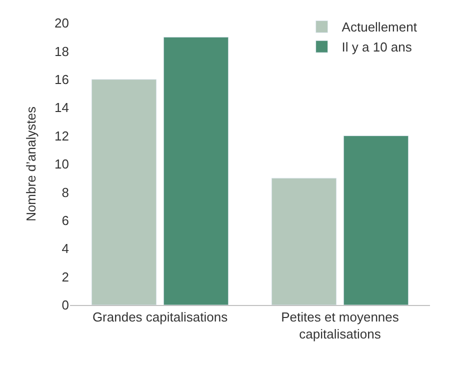  What do you see at coordinates (61, 164) in the screenshot?
I see `y-tick-label: 10` at bounding box center [61, 164].